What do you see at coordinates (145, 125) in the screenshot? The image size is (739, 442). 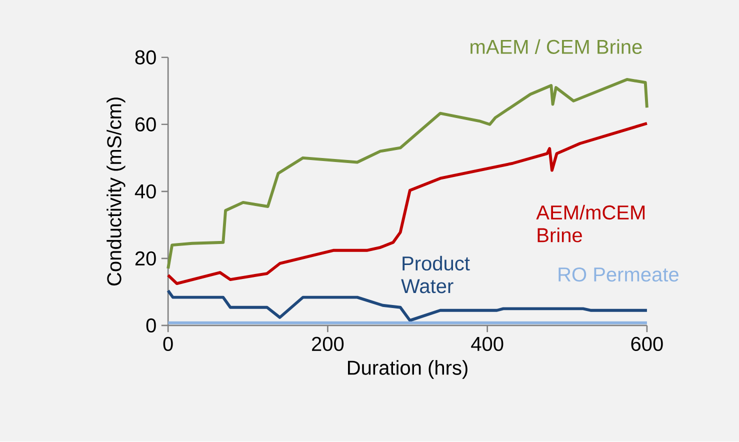 I see `y-tick-label: 60` at bounding box center [145, 125].